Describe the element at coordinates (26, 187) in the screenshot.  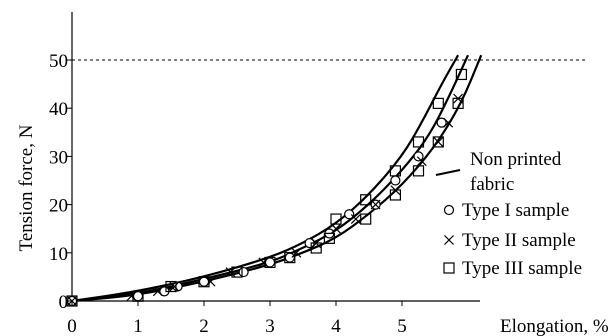
I see `y-axis-label: Tension force, N` at that location.